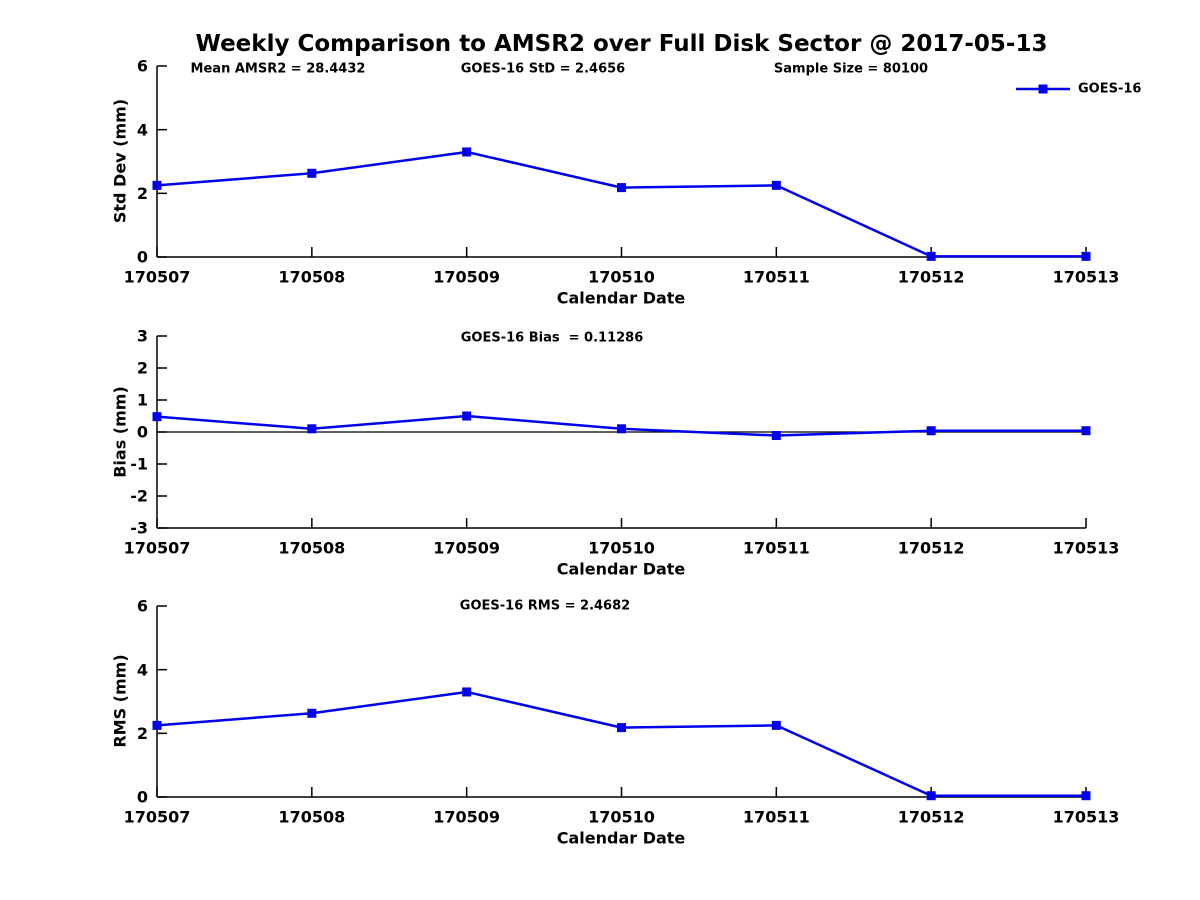 This screenshot has width=1200, height=900. What do you see at coordinates (139, 528) in the screenshot?
I see `y-tick-label: -3` at bounding box center [139, 528].